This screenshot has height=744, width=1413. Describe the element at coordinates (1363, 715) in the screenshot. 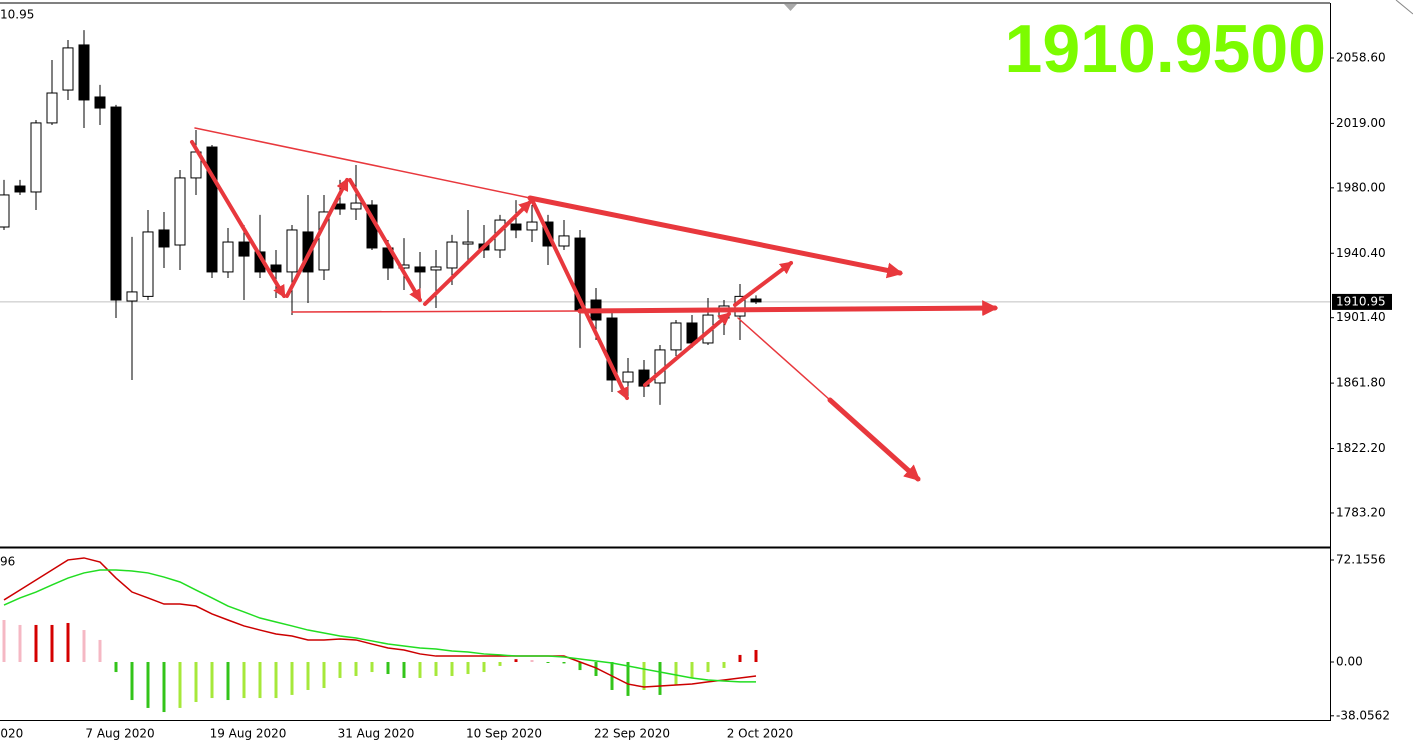

I see `y-tick-label: -38.0562` at that location.